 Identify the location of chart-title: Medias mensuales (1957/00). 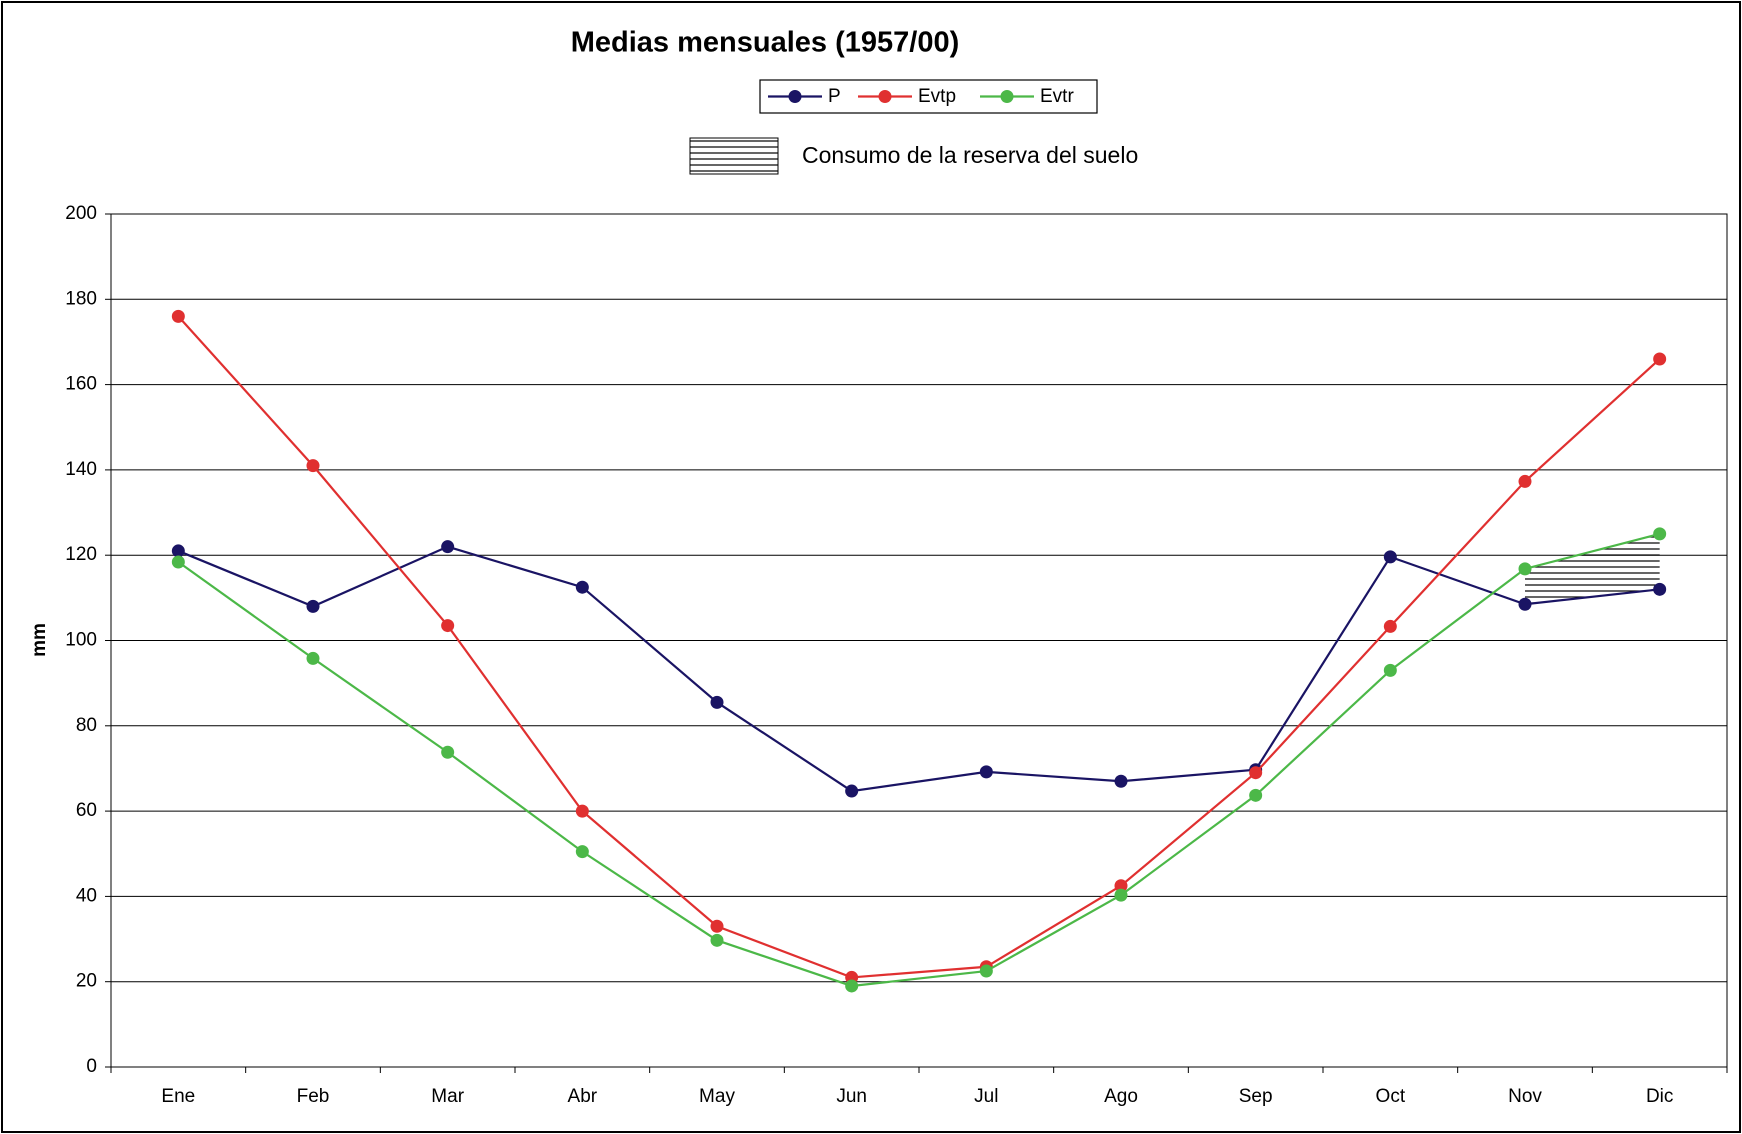
(765, 43).